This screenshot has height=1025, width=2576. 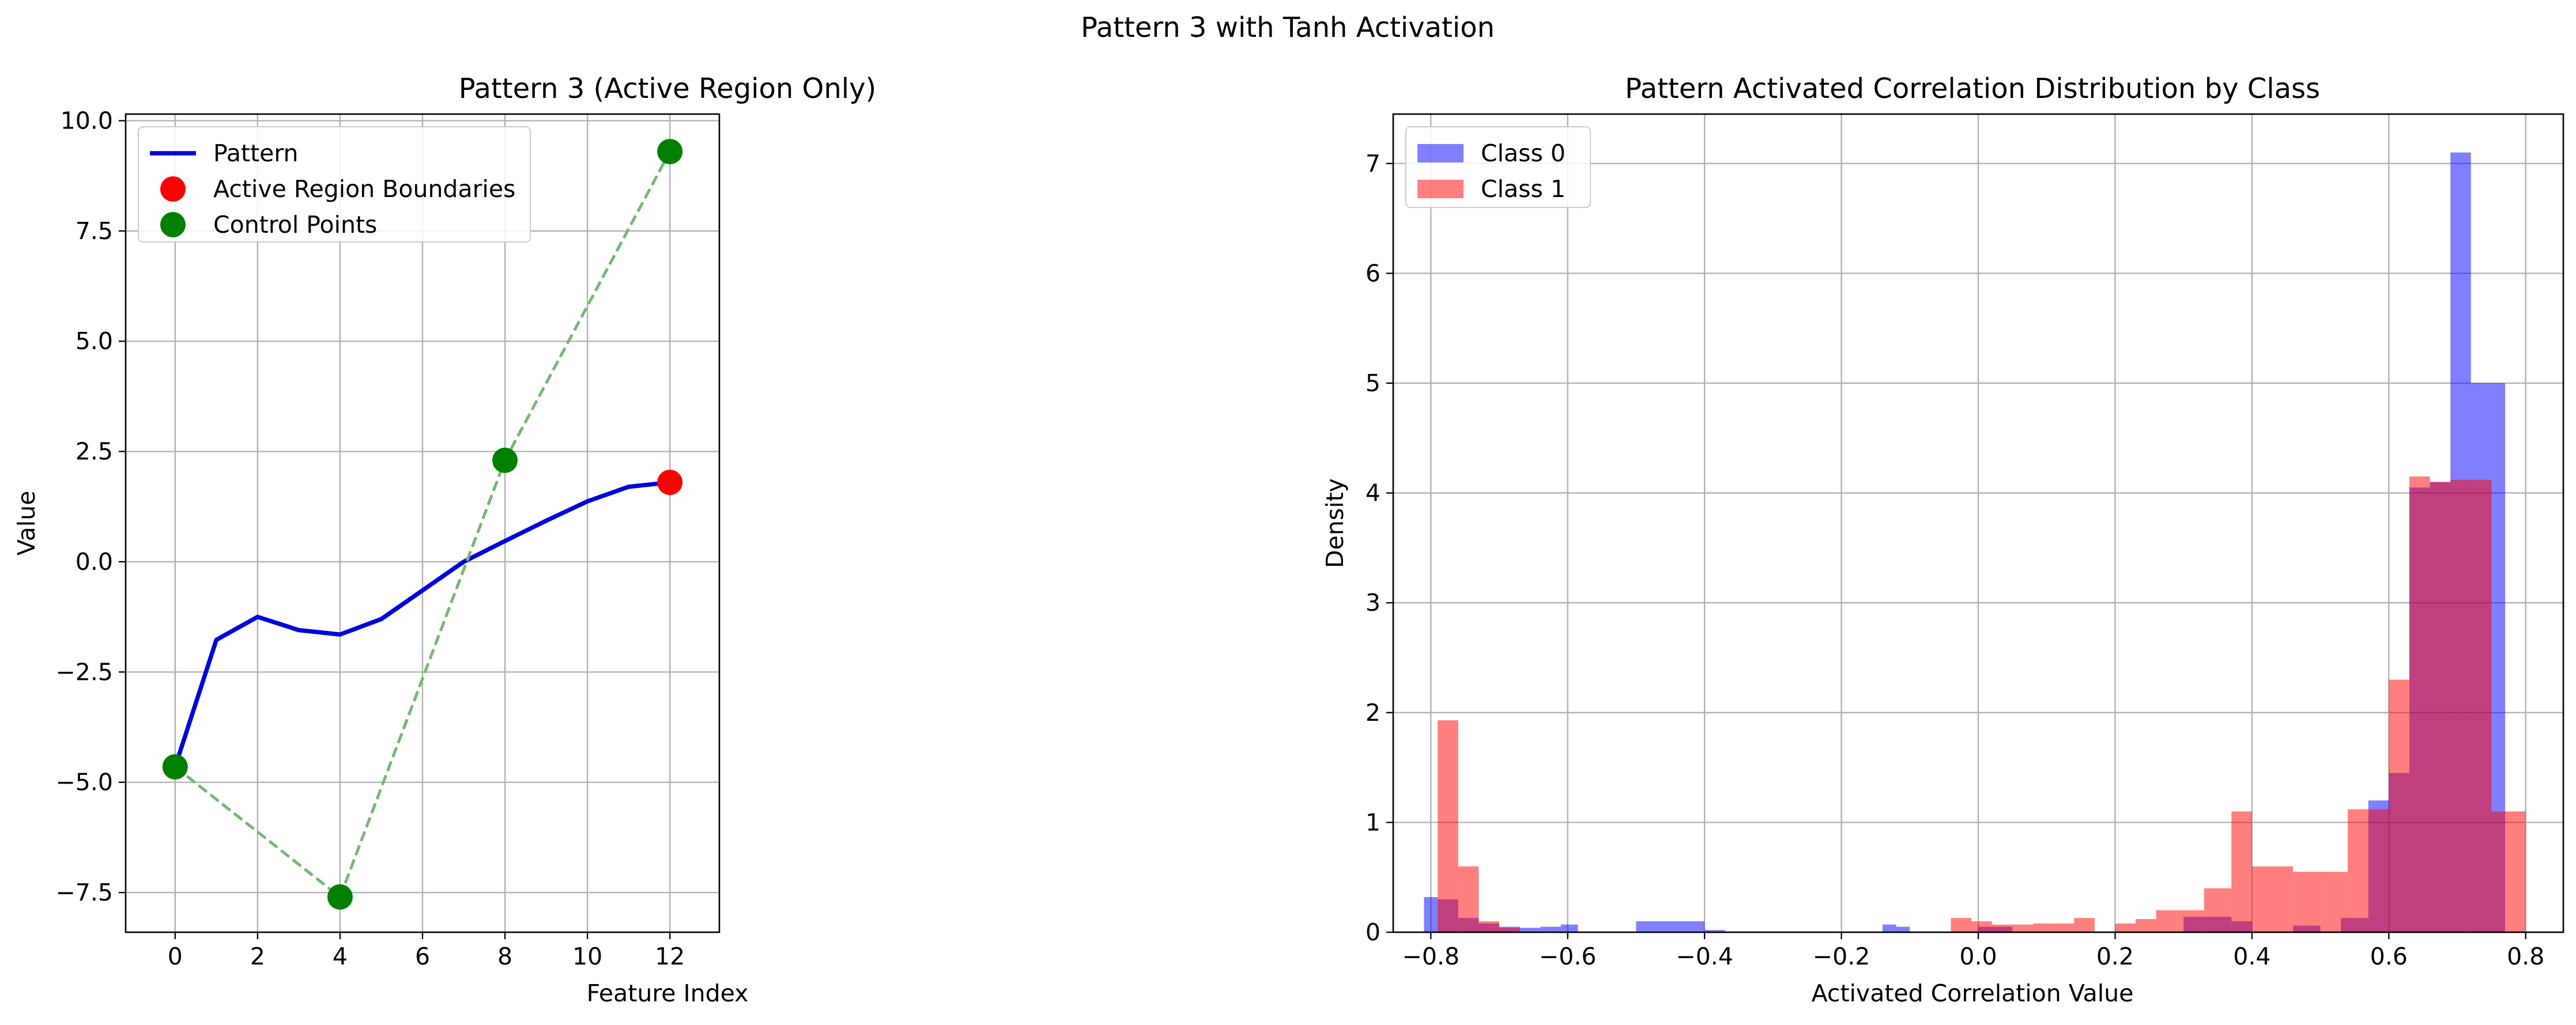 I want to click on left-chart-x-tick-label: 2, so click(x=257, y=956).